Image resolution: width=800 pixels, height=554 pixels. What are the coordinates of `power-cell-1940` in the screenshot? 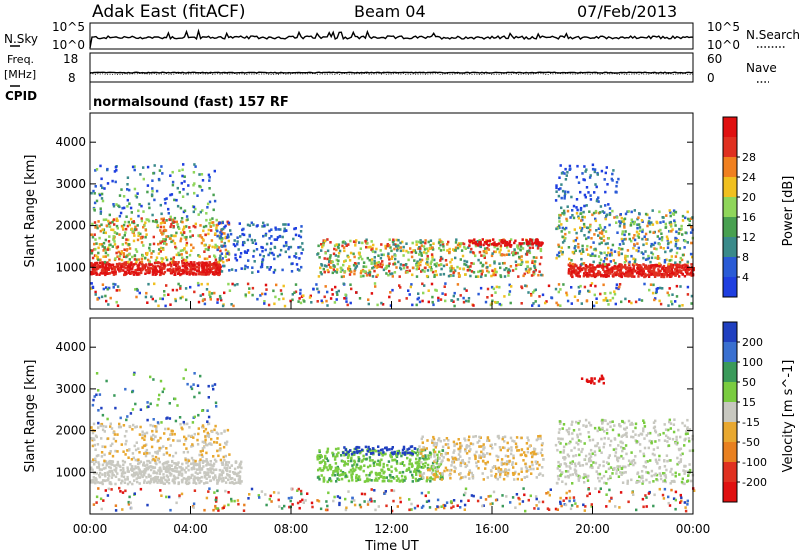 It's located at (538, 245).